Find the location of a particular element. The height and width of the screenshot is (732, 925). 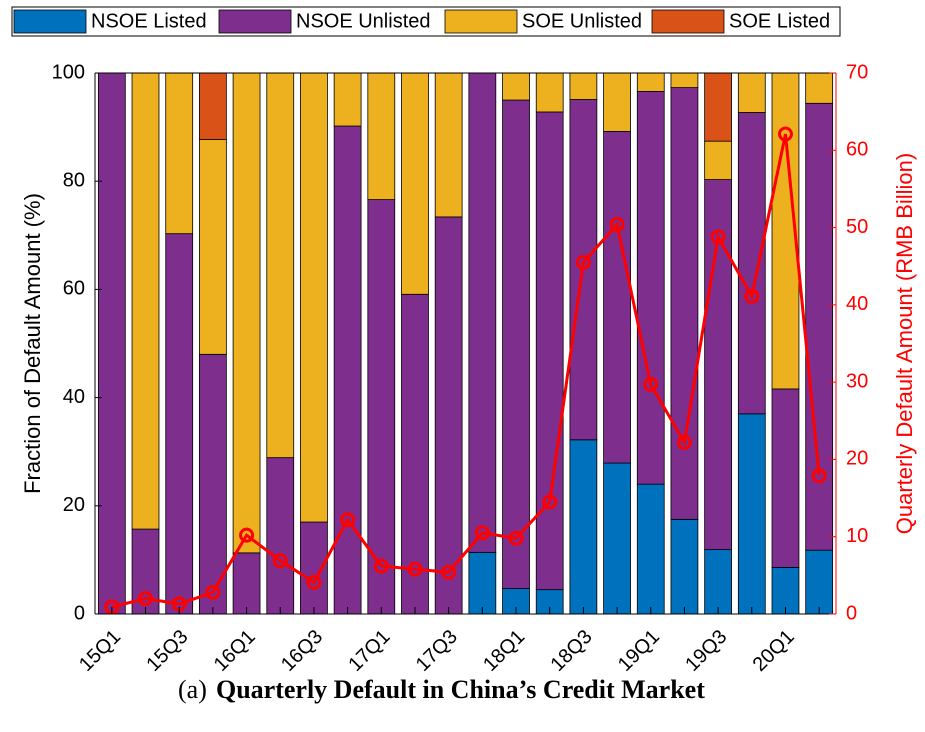

x-tick-label: 20Q1 is located at coordinates (774, 651).